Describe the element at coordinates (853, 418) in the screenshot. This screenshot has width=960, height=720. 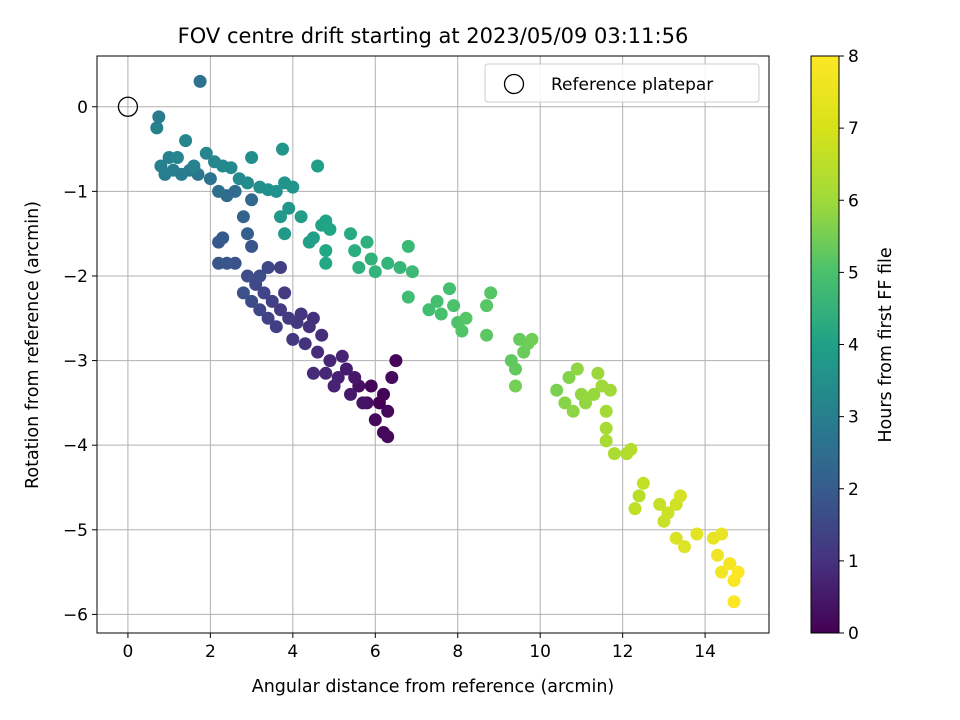
I see `colorbar-tick-label: 3` at that location.